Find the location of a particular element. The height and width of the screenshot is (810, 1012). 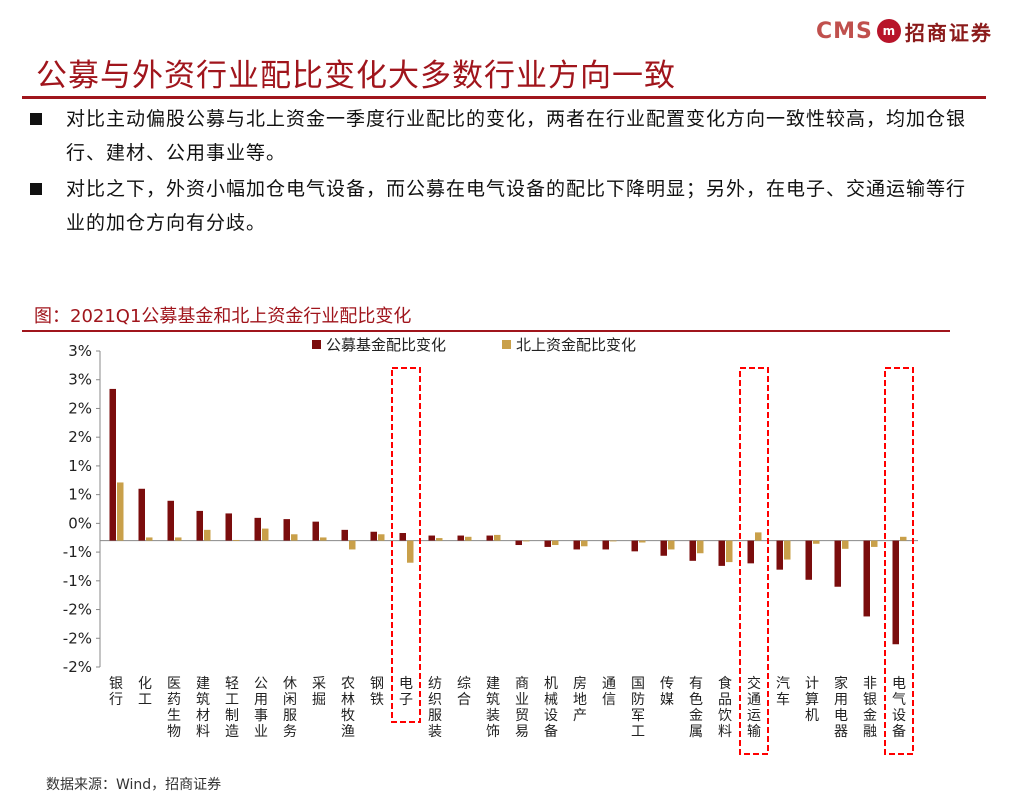

x-tick-char: 建 is located at coordinates (493, 684).